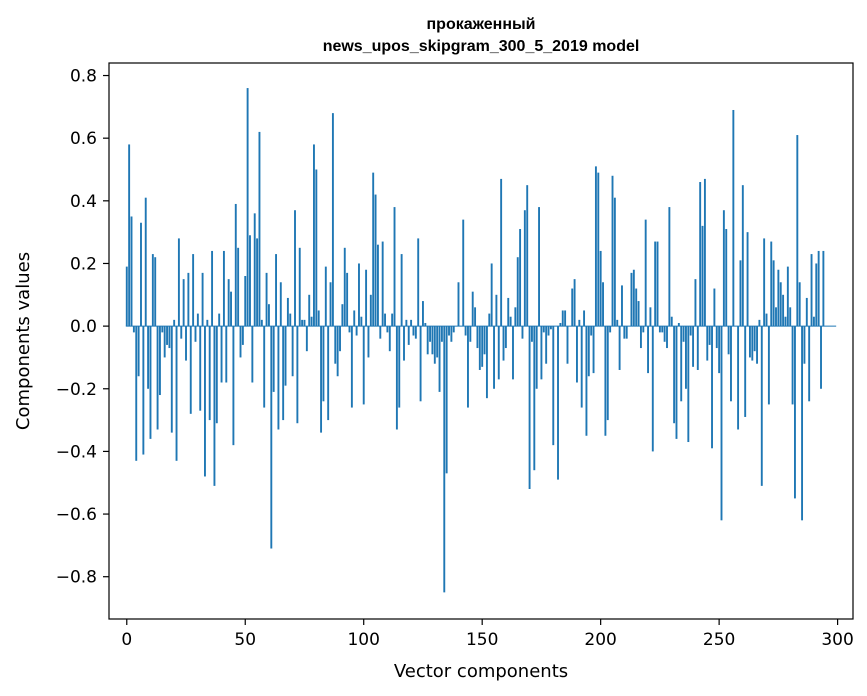  What do you see at coordinates (719, 640) in the screenshot?
I see `x-tick-label-250: 250` at bounding box center [719, 640].